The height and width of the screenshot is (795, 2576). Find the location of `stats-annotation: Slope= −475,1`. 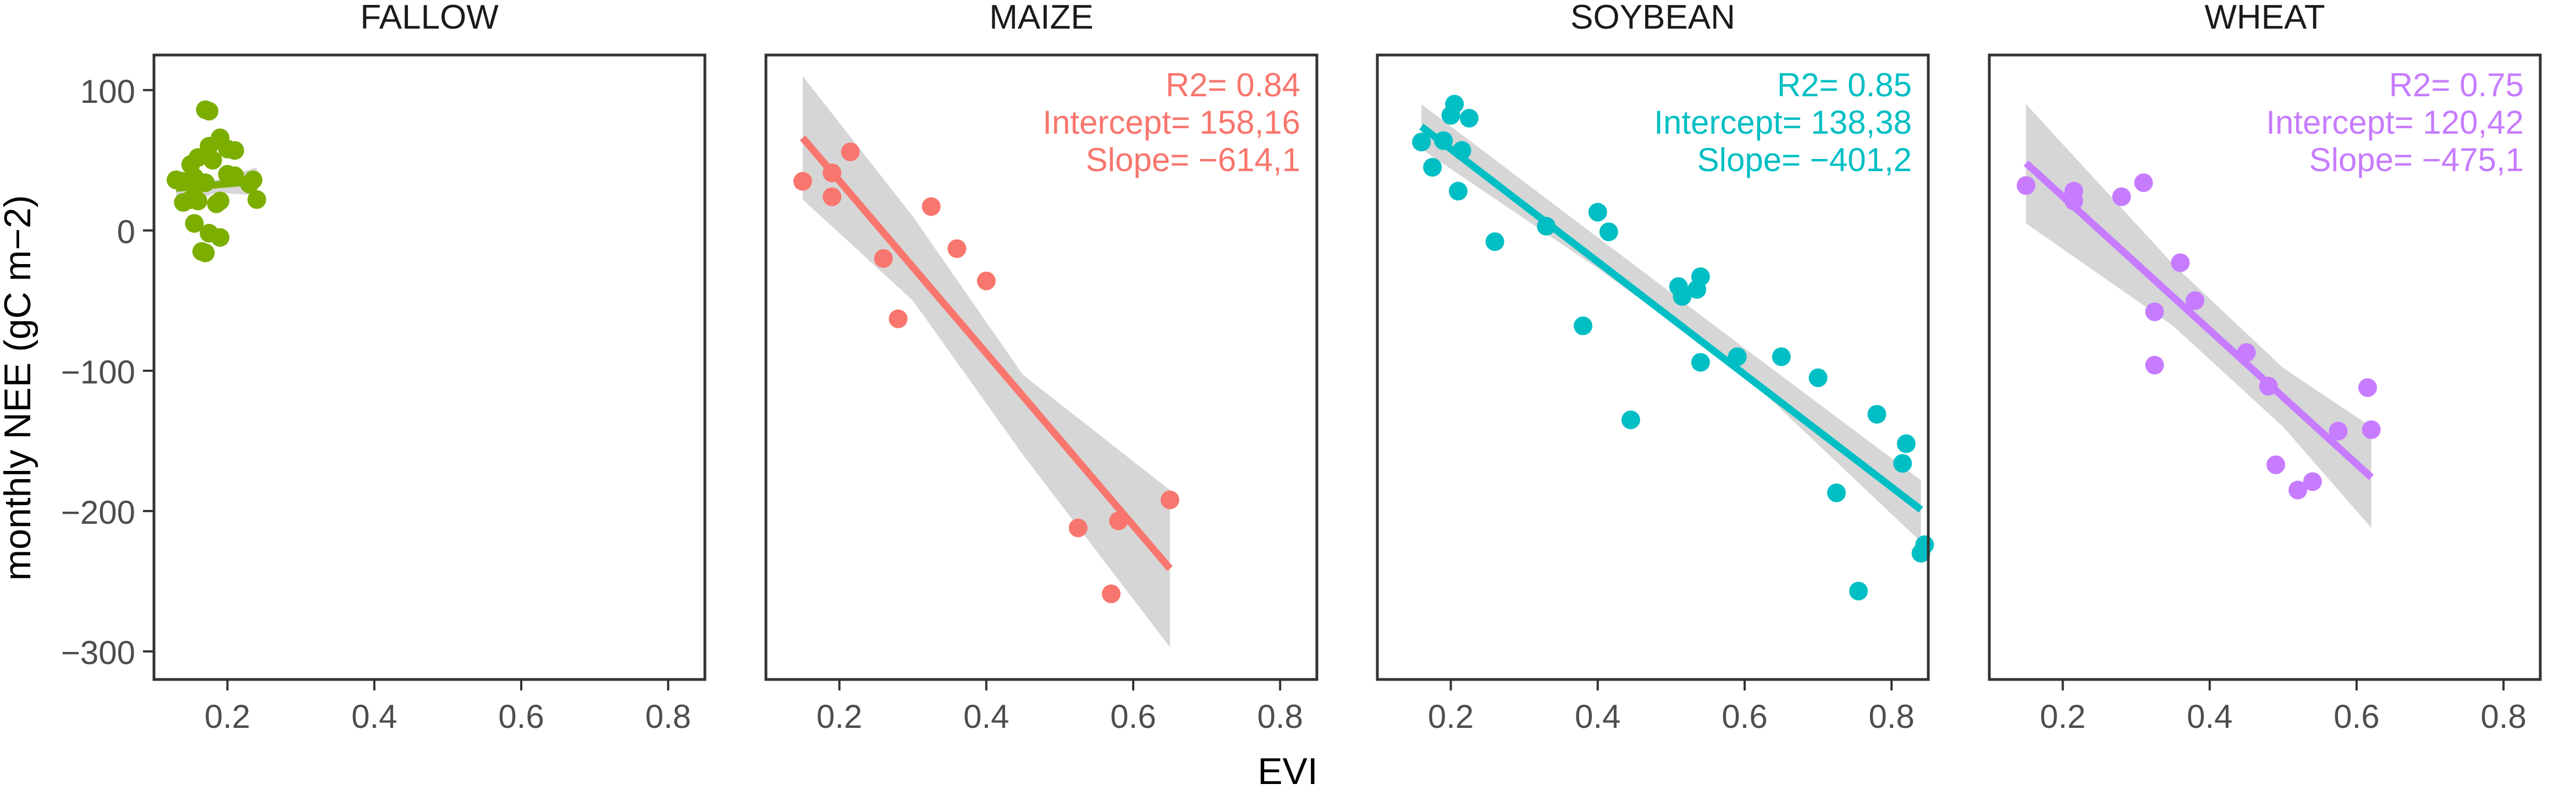

stats-annotation: Slope= −475,1 is located at coordinates (2416, 159).